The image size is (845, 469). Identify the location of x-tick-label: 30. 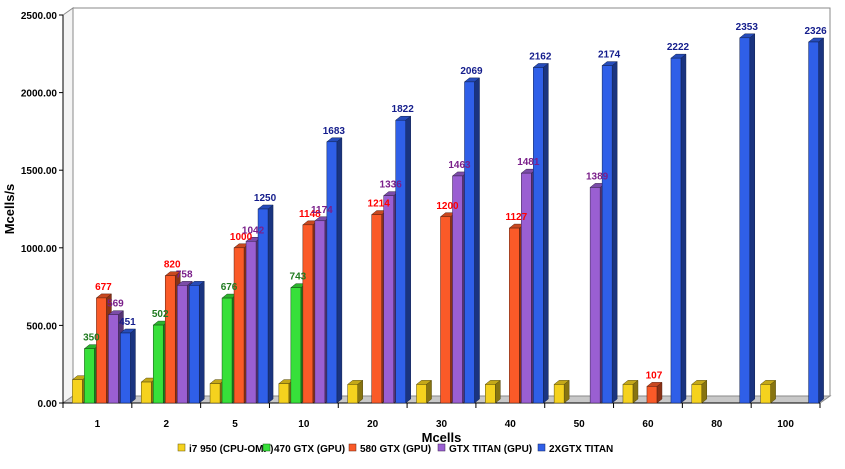
(442, 424).